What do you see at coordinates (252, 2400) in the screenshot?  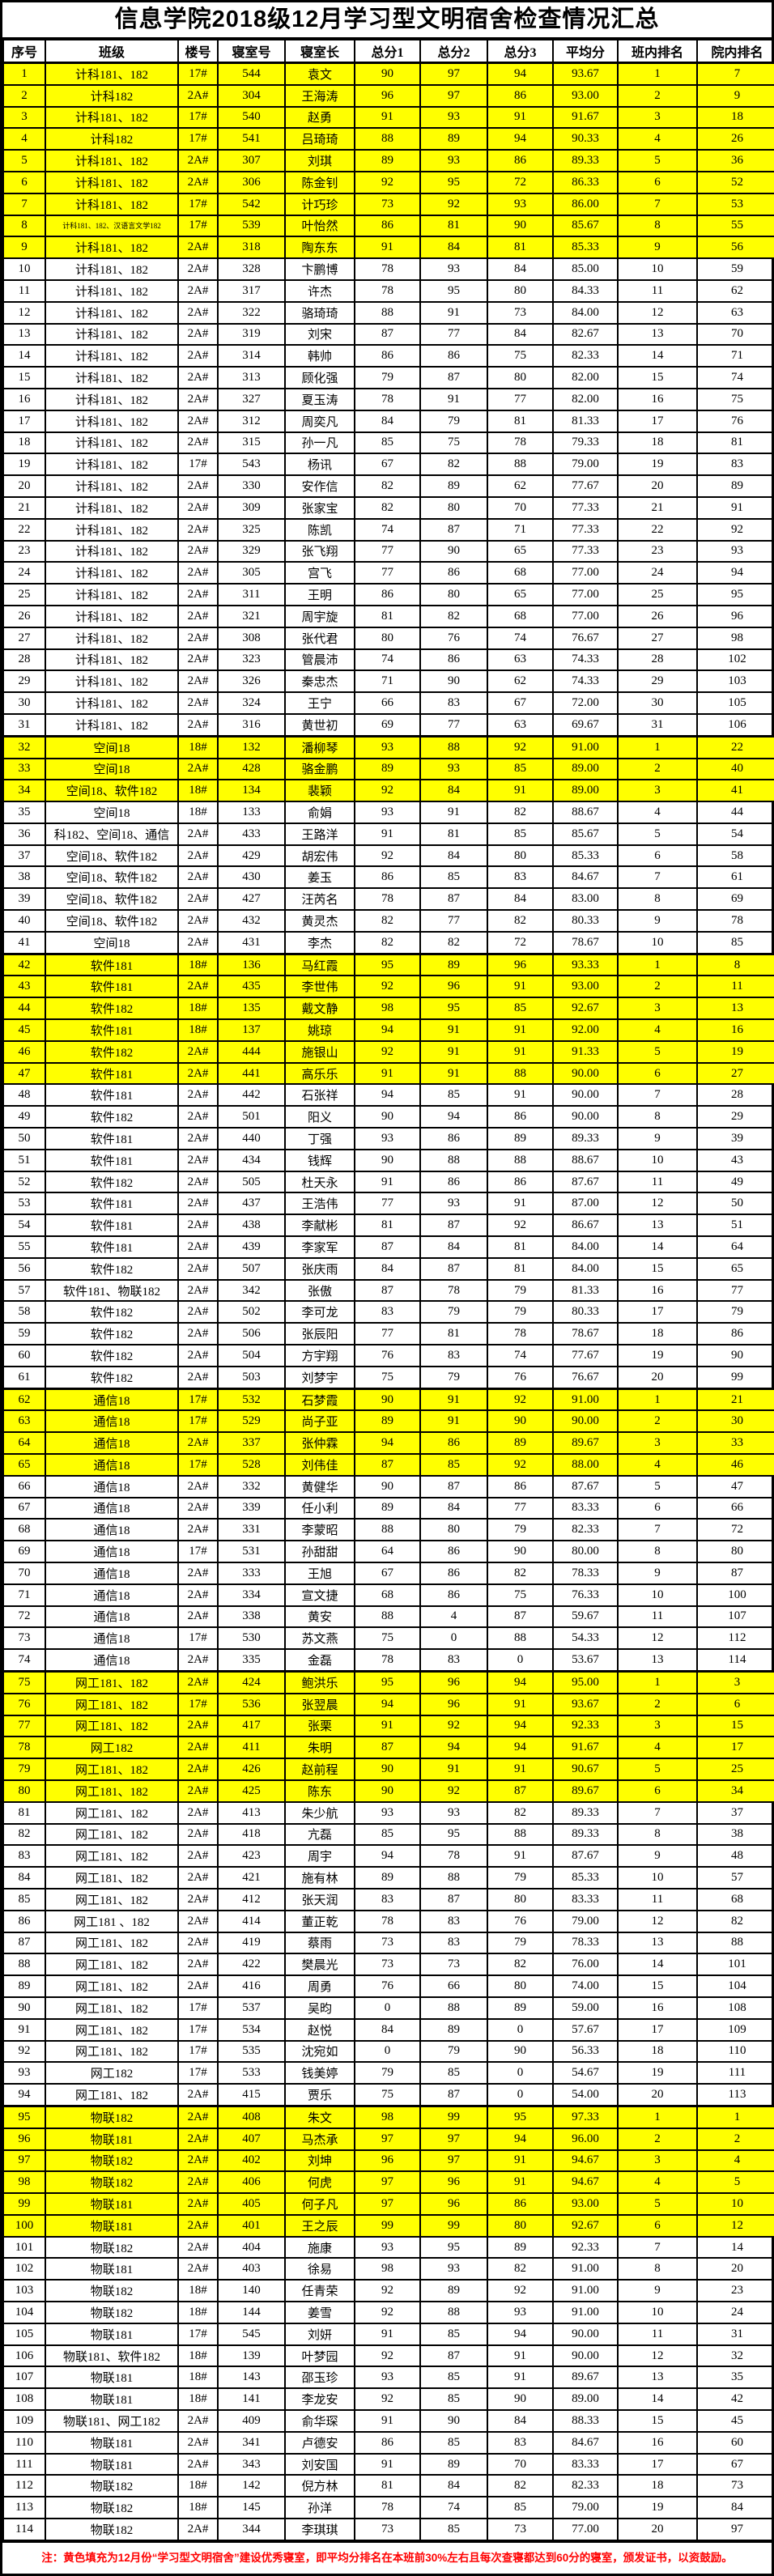 I see `table-cell: 141` at bounding box center [252, 2400].